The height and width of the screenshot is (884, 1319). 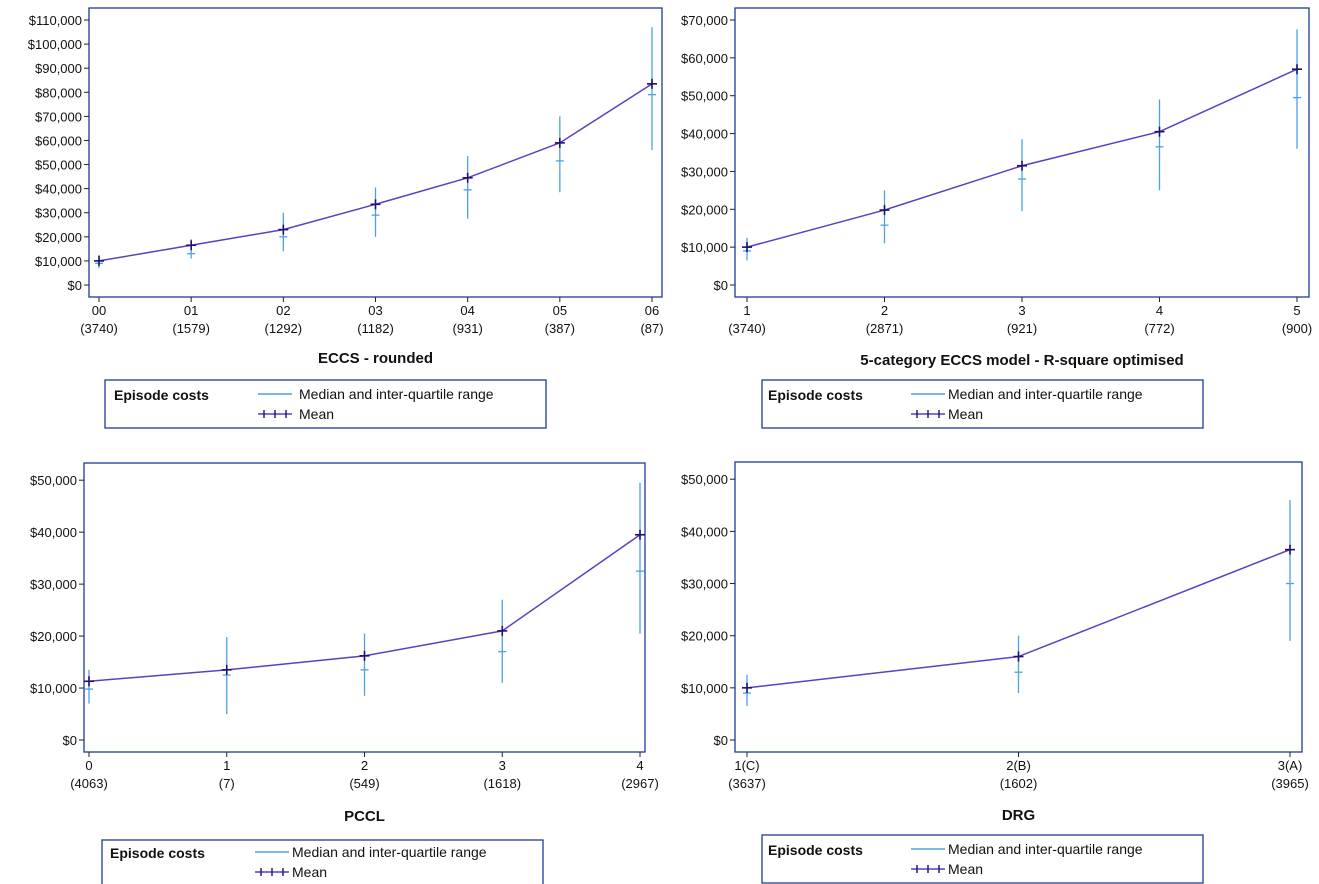 What do you see at coordinates (502, 783) in the screenshot?
I see `x-count-label: (1618)` at bounding box center [502, 783].